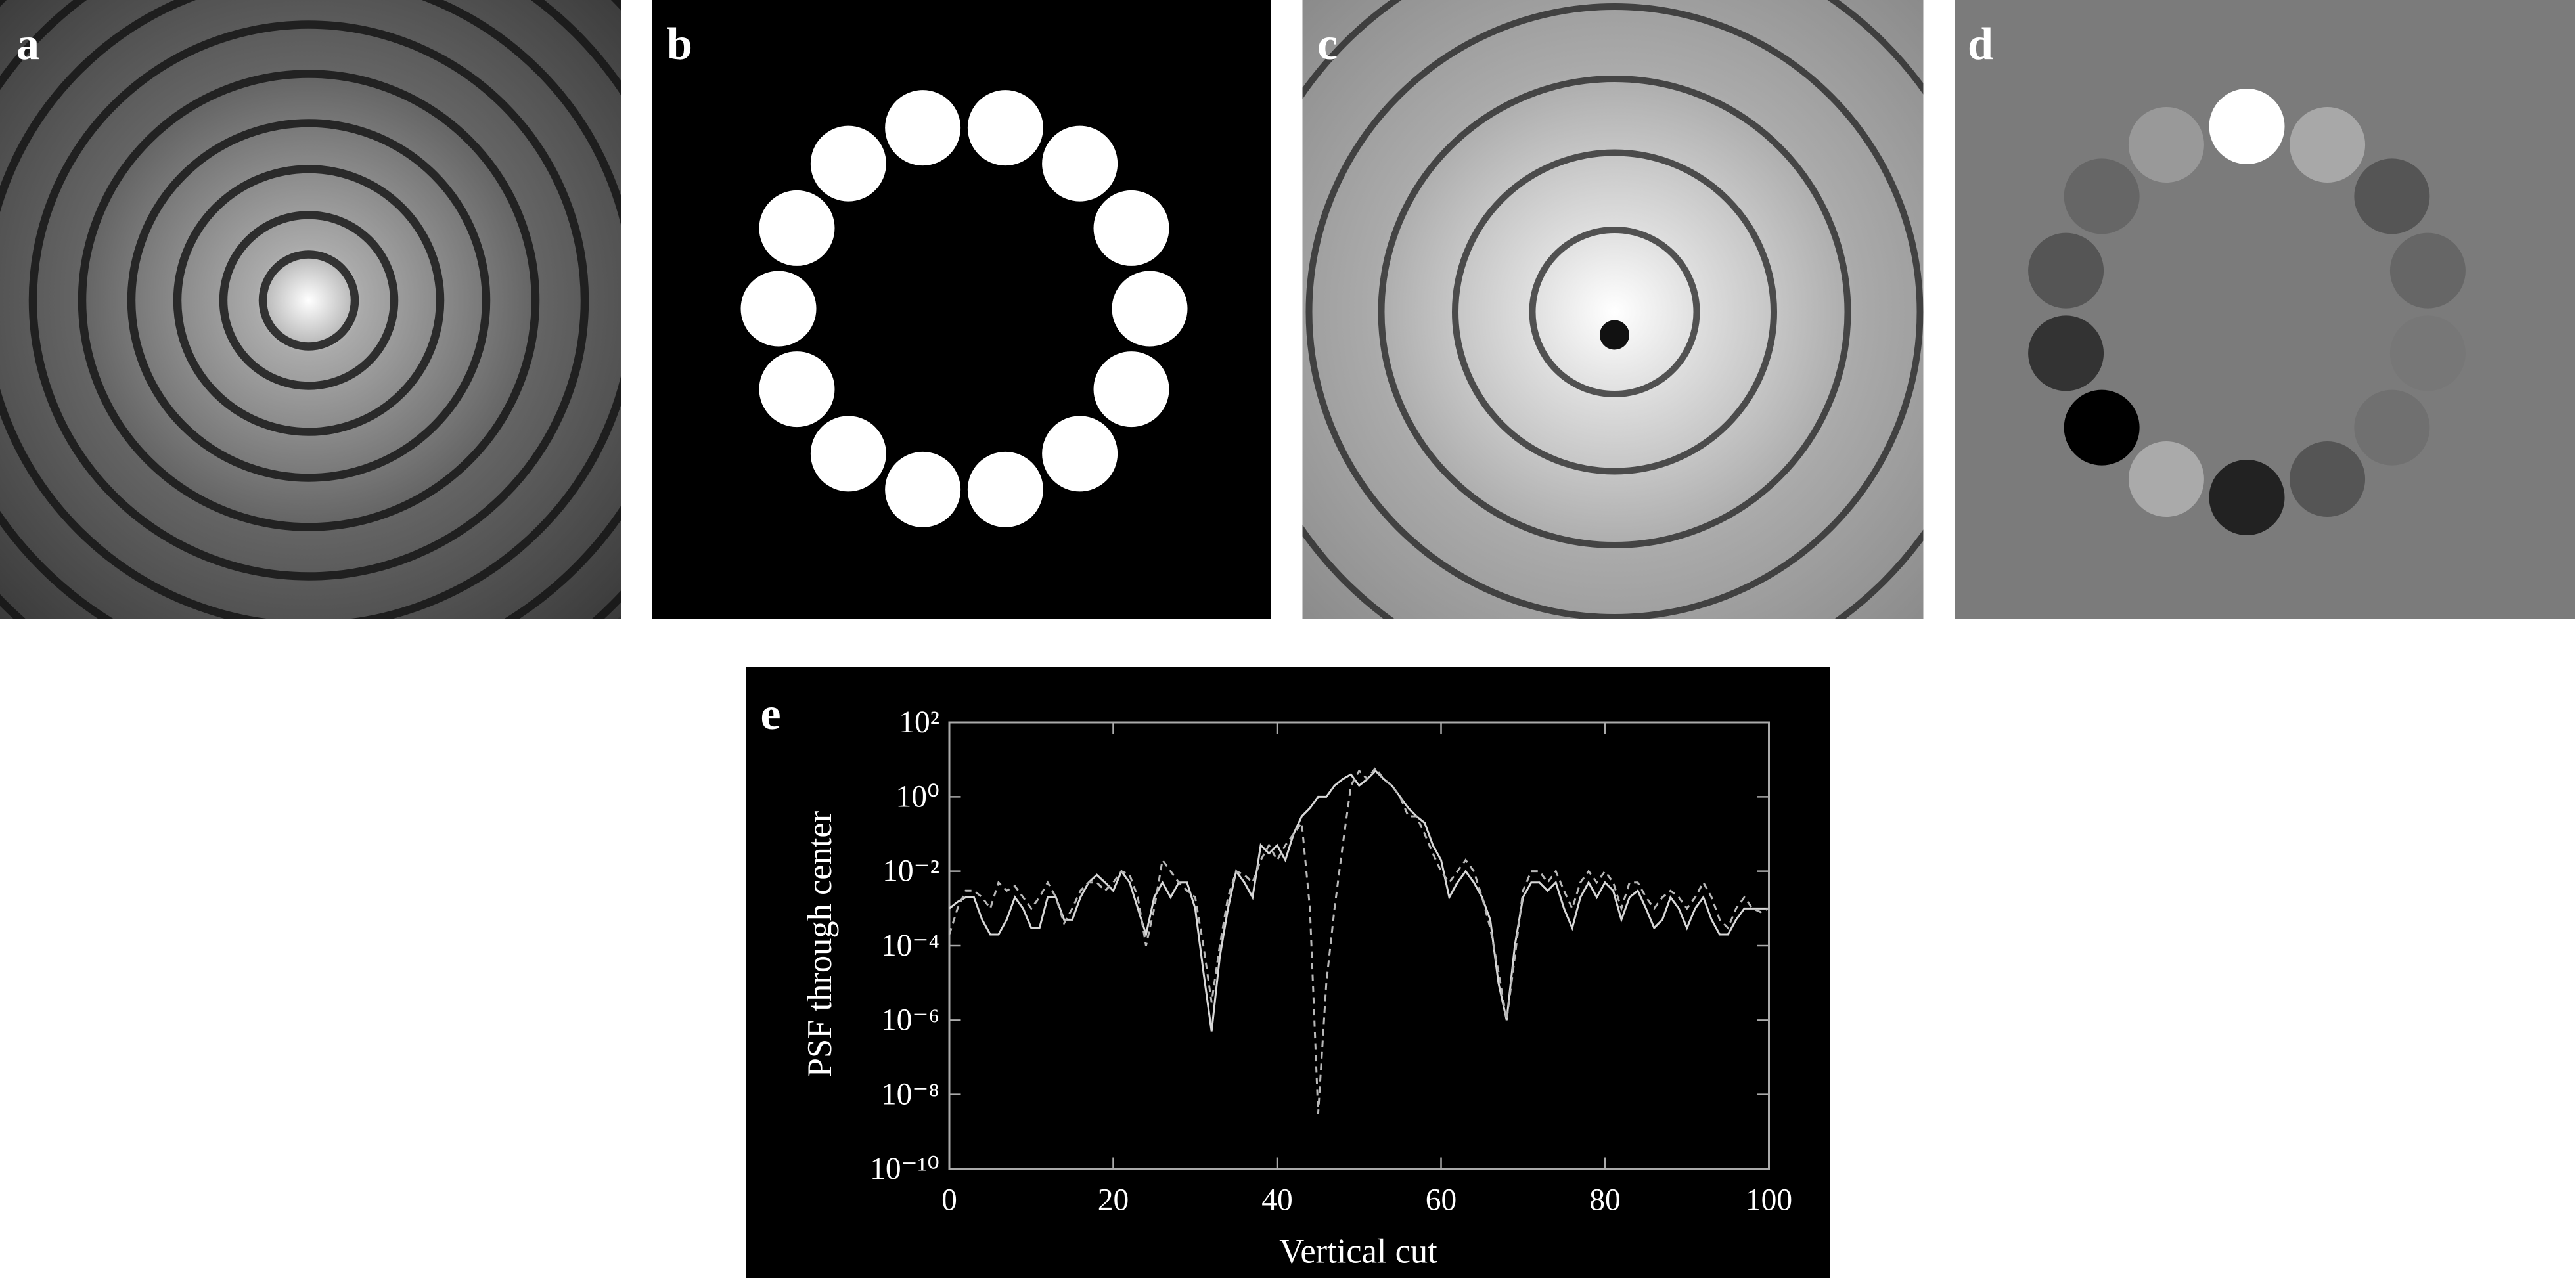 The image size is (2576, 1278). What do you see at coordinates (1980, 44) in the screenshot?
I see `panel-label: d` at bounding box center [1980, 44].